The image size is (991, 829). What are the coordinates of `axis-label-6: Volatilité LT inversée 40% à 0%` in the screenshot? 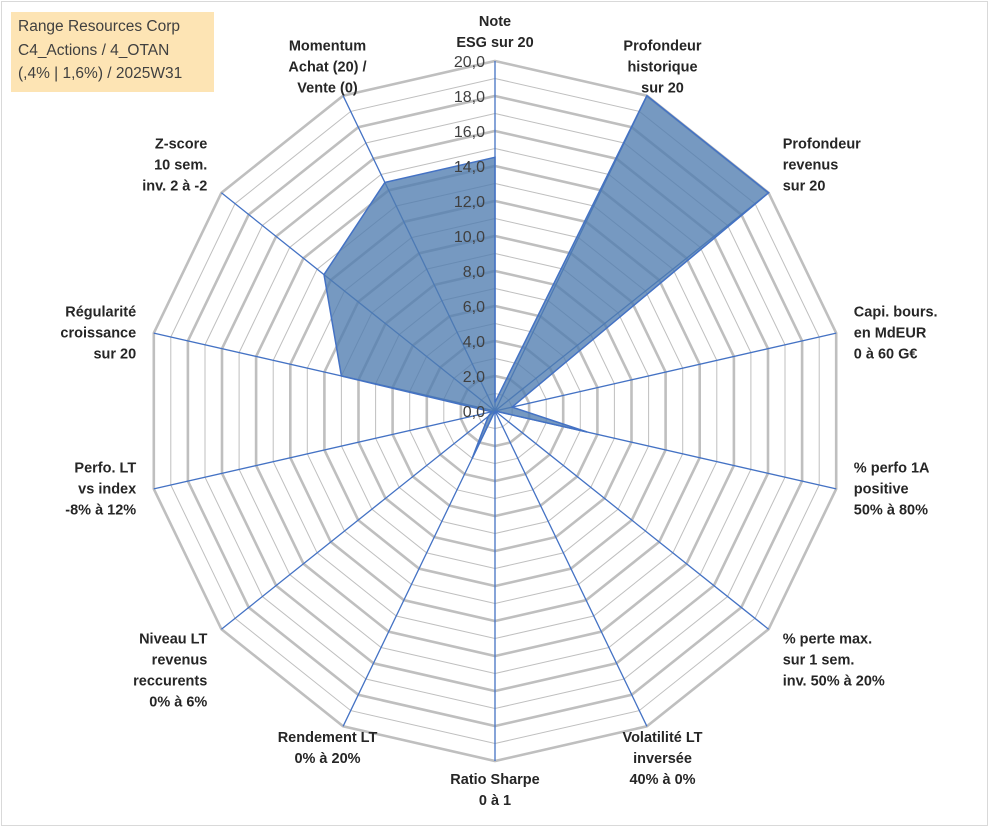 It's located at (662, 759).